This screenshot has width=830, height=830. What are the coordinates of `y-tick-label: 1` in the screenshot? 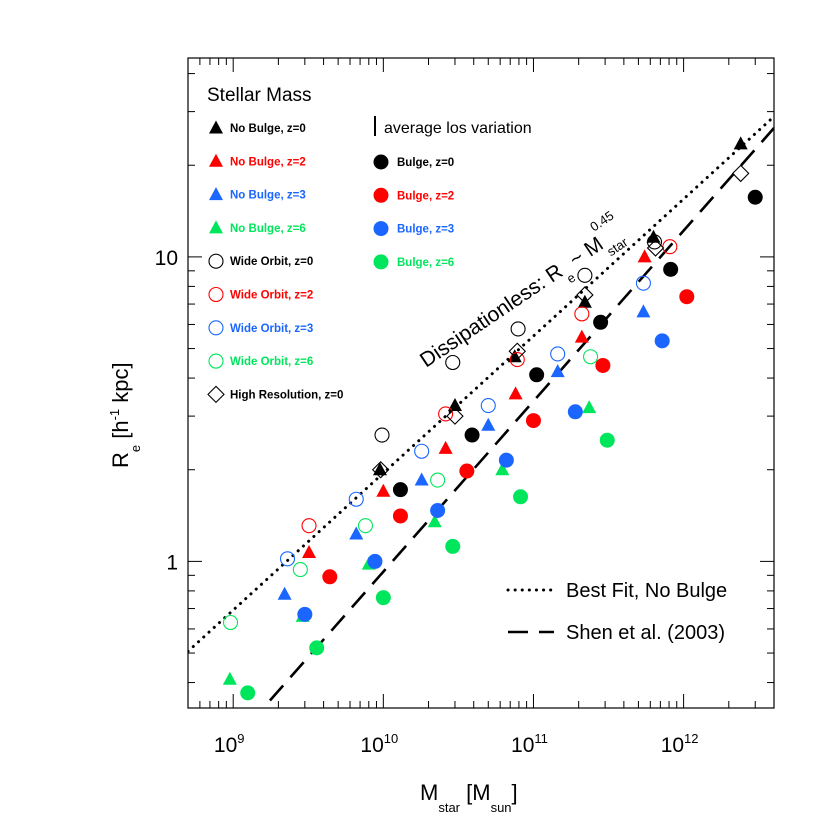 It's located at (172, 562).